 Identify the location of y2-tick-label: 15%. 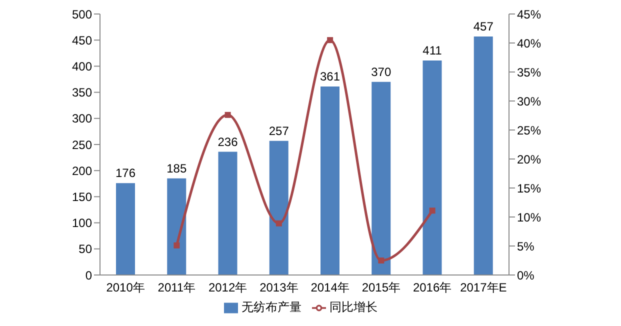
(529, 188).